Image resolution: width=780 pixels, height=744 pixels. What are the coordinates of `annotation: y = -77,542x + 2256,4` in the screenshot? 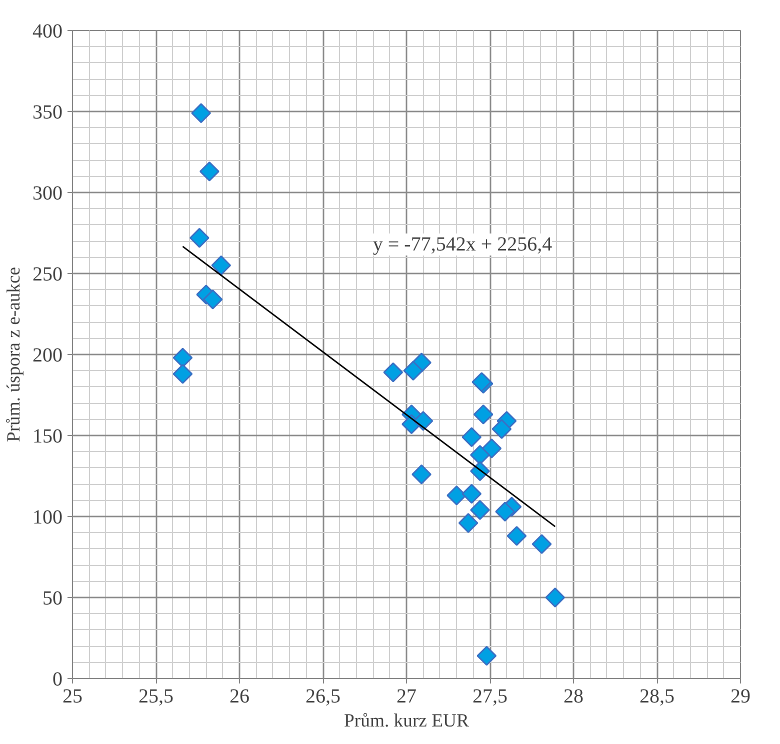 It's located at (462, 245).